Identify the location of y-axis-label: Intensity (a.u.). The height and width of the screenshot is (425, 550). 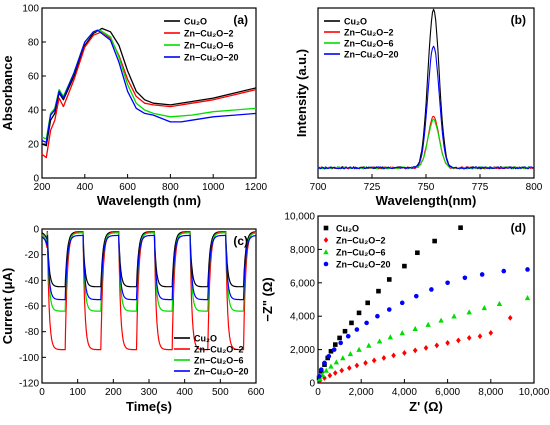
(301, 93).